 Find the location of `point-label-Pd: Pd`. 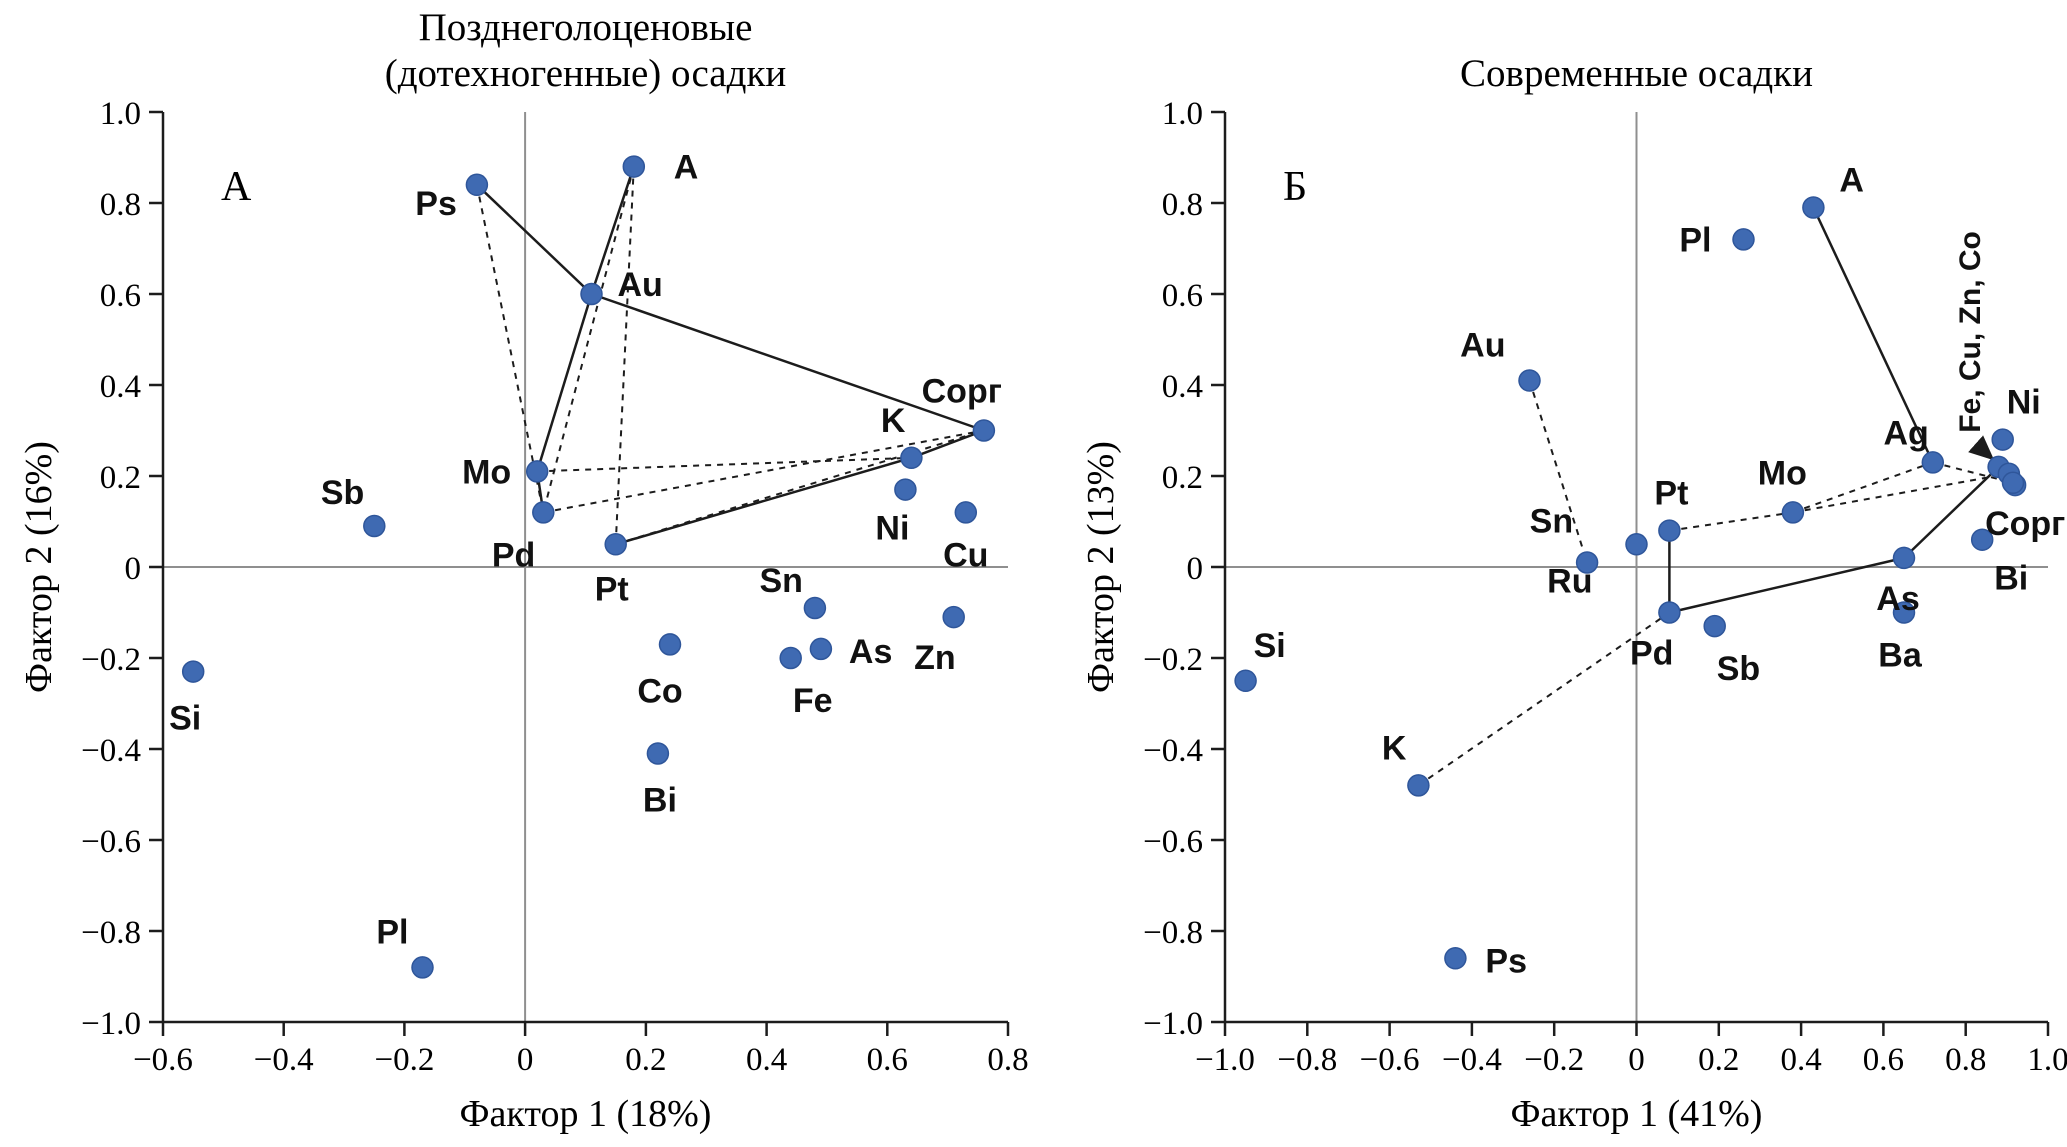

point-label-Pd: Pd is located at coordinates (1651, 654).